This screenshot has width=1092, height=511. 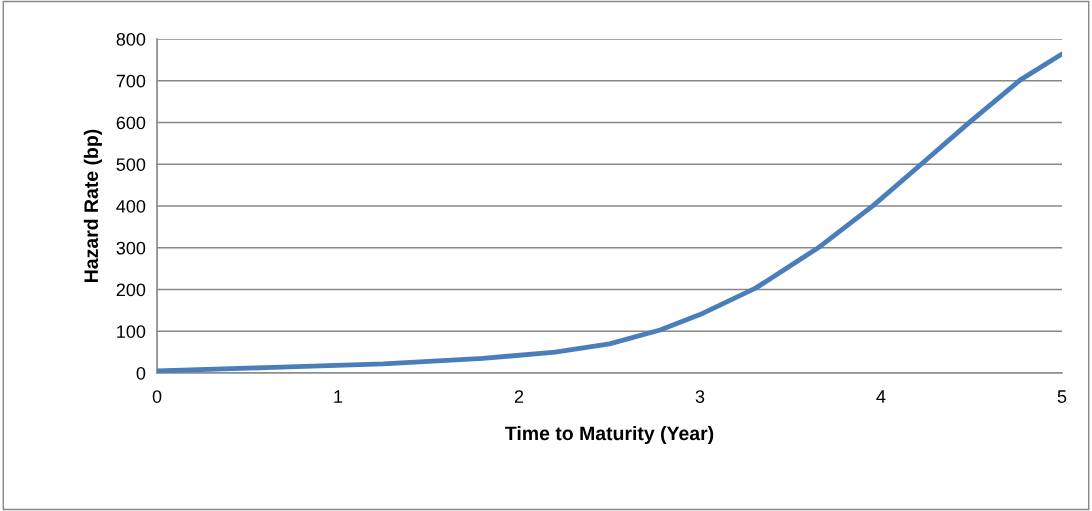 I want to click on y-axis-title: Hazard Rate (bp), so click(x=92, y=205).